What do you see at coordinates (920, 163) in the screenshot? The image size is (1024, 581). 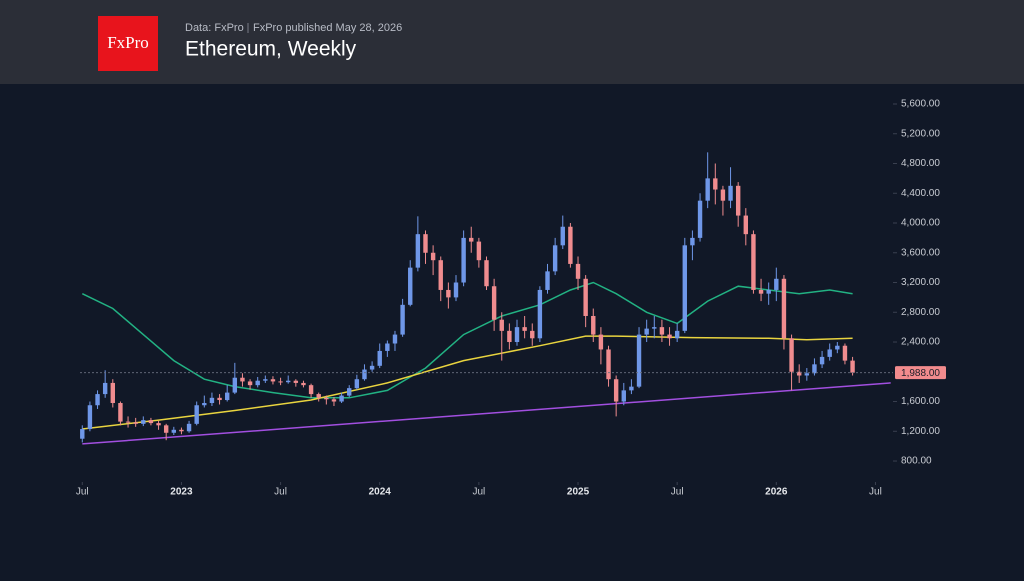 I see `y-tick-label: 4,800.00` at bounding box center [920, 163].